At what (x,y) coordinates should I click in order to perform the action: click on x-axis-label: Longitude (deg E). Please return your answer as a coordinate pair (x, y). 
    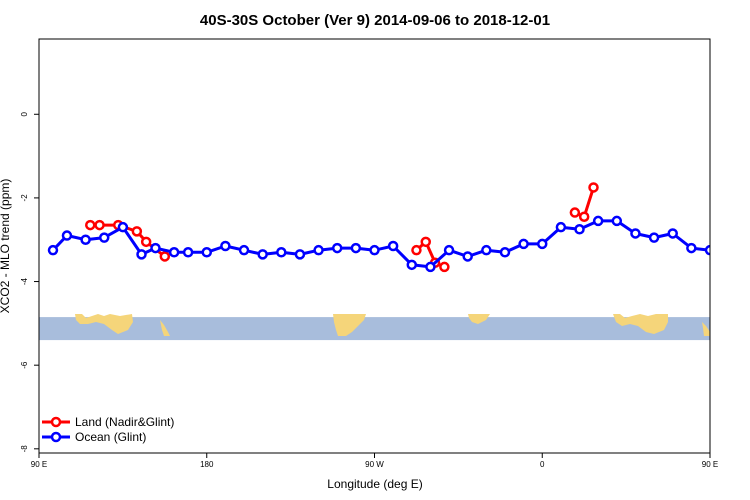
    Looking at the image, I should click on (374, 484).